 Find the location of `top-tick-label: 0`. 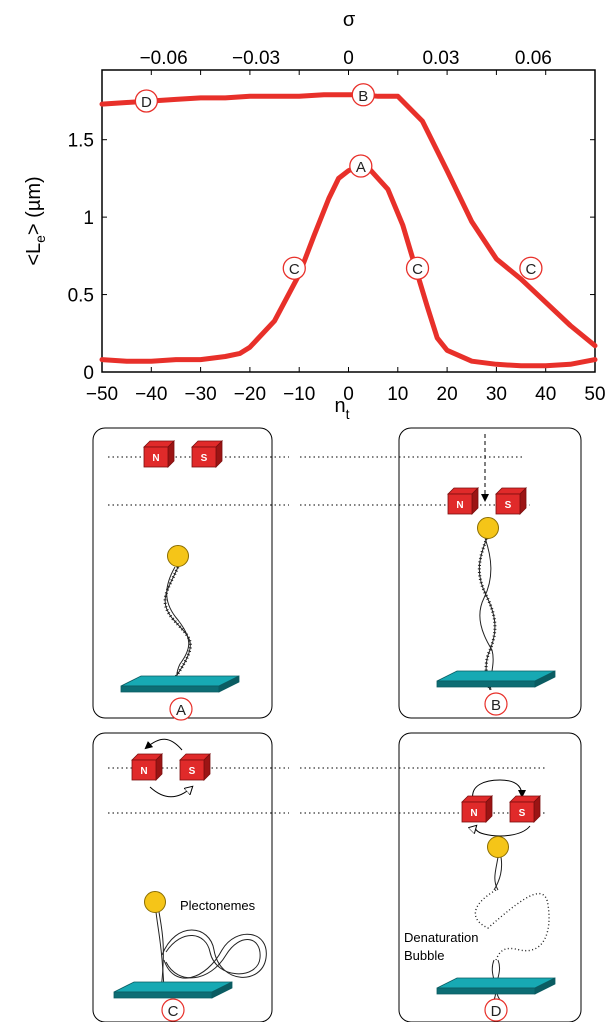

top-tick-label: 0 is located at coordinates (348, 58).